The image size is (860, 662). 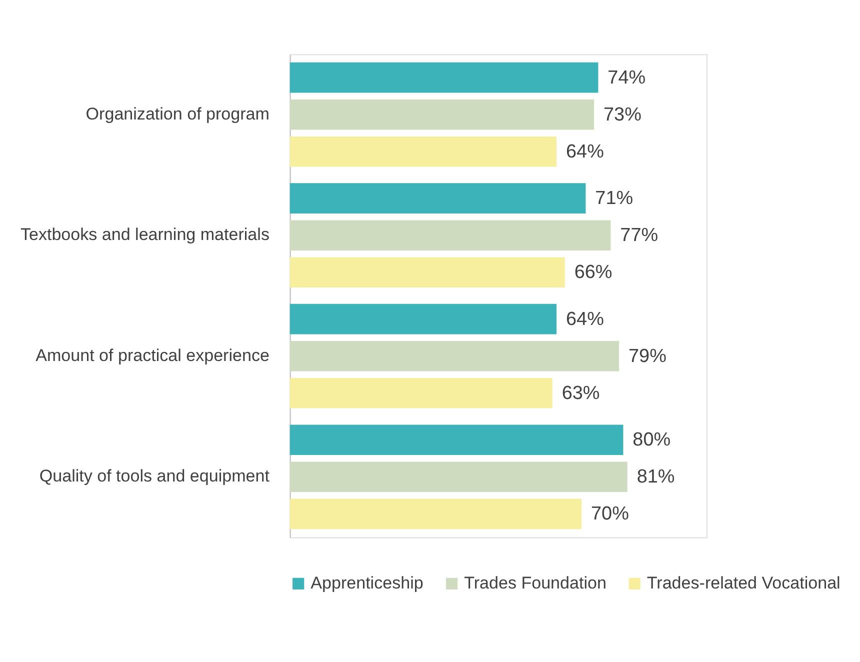 What do you see at coordinates (153, 355) in the screenshot?
I see `y-tick-label: Amount of practical experience` at bounding box center [153, 355].